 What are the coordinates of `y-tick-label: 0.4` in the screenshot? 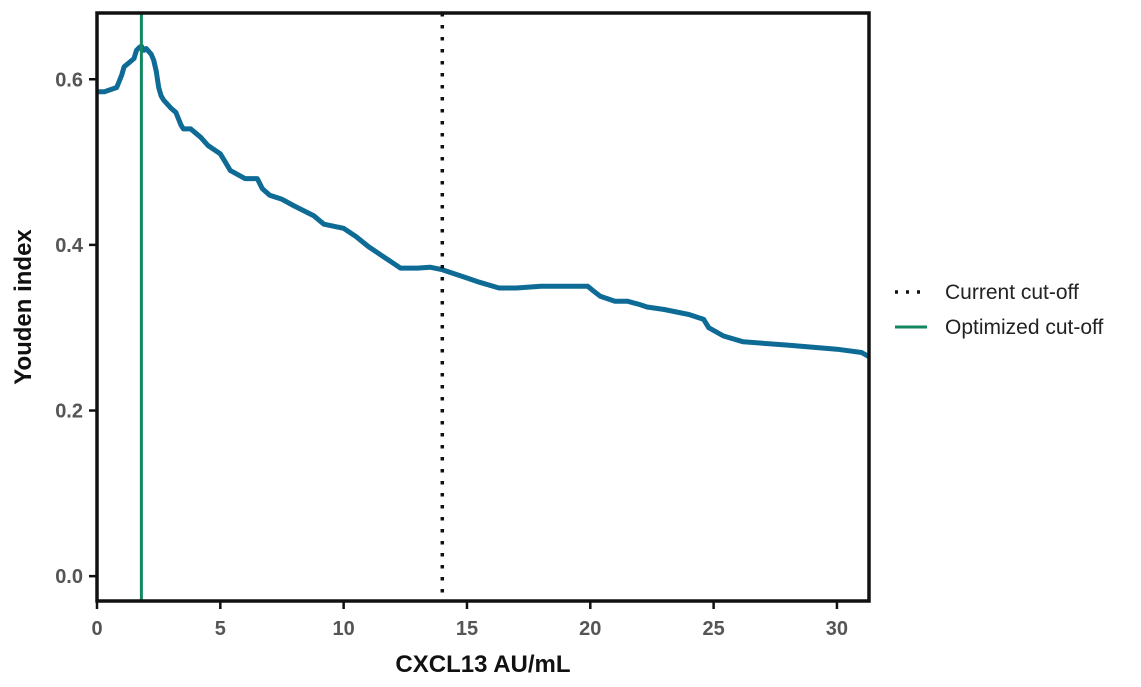 It's located at (69, 246).